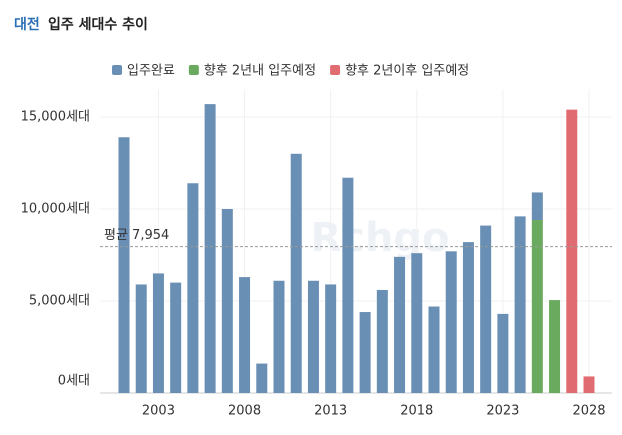 The image size is (622, 435). I want to click on chart-title: 입주 세대수 추이, so click(98, 24).